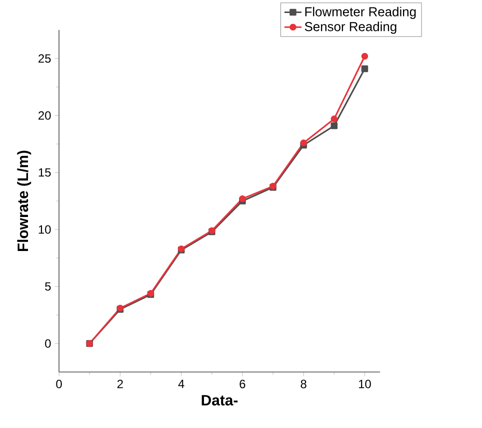  What do you see at coordinates (44, 115) in the screenshot?
I see `y-tick-label: 20` at bounding box center [44, 115].